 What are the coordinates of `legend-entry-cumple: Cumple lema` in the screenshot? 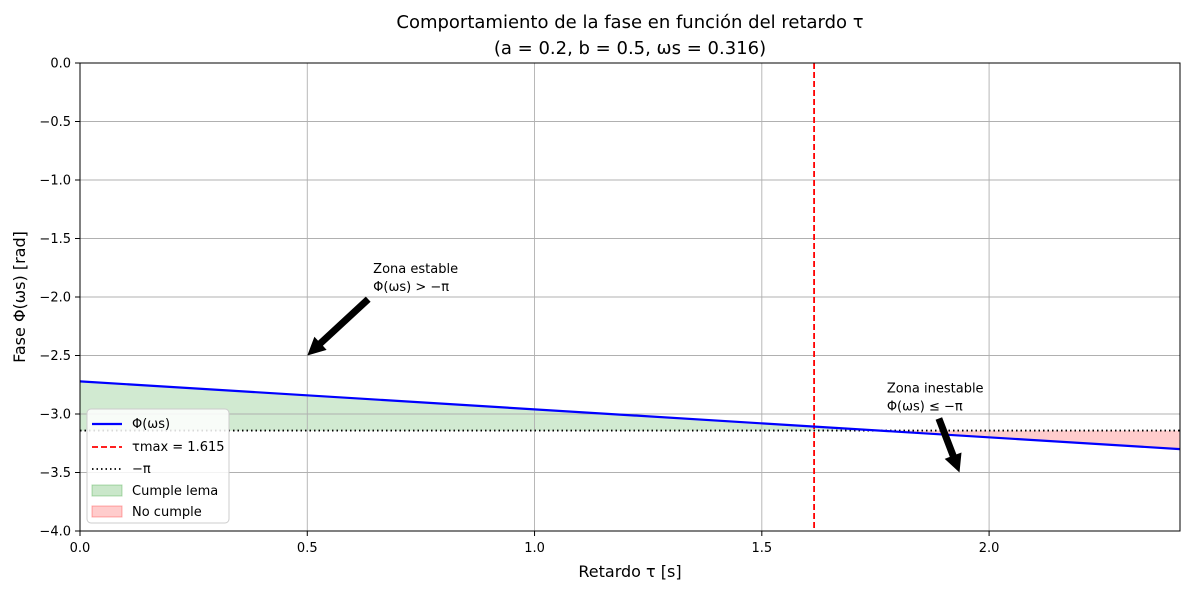 It's located at (175, 491).